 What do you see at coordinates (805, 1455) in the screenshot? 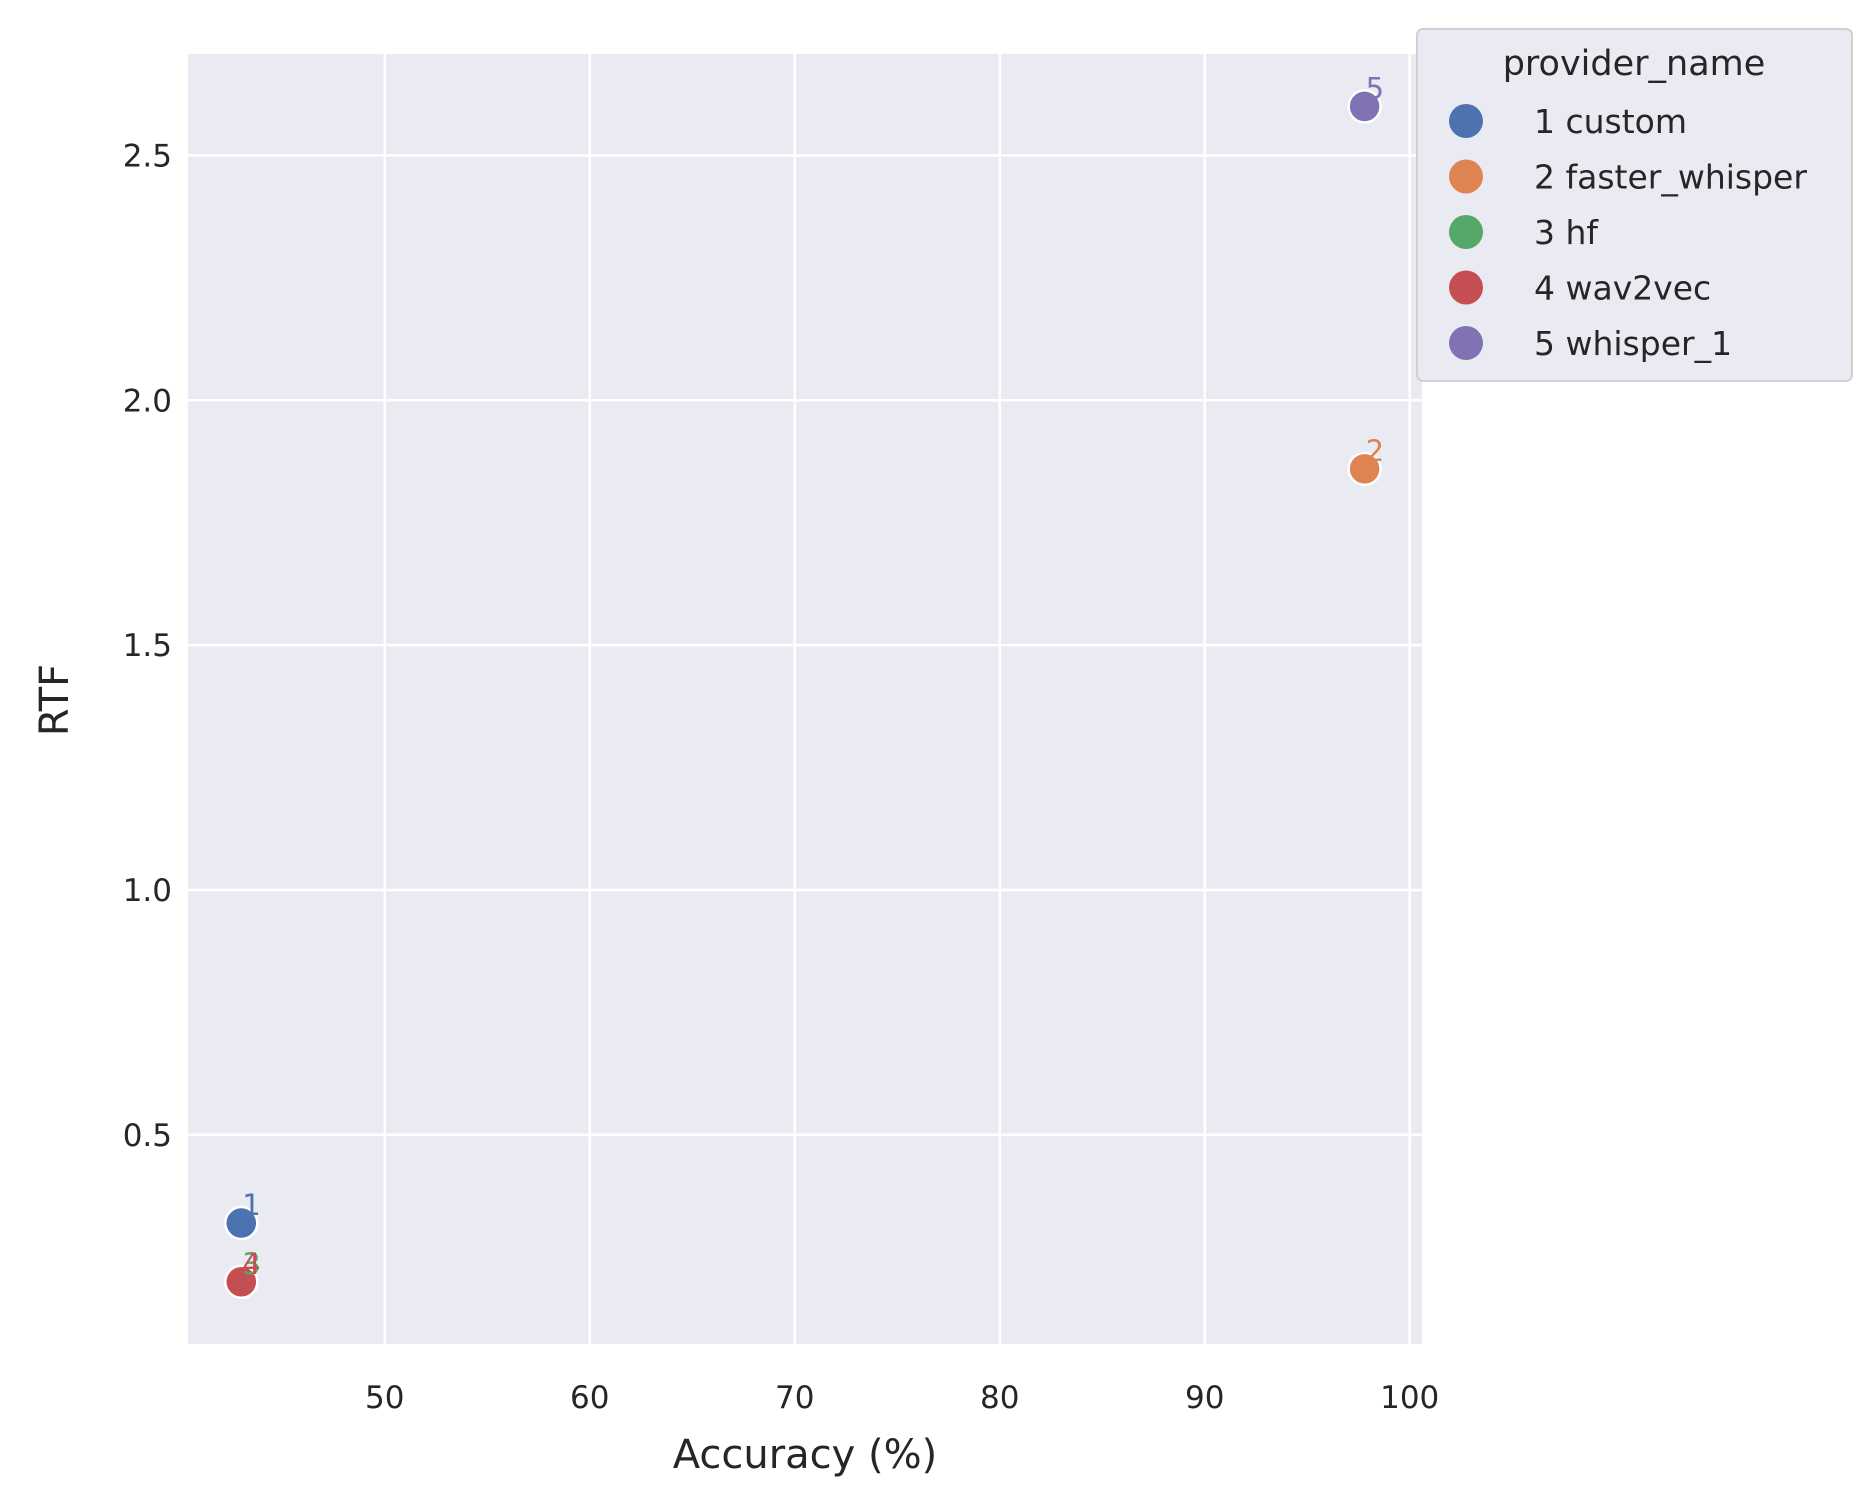
I see `x-axis-title: Accuracy (%)` at bounding box center [805, 1455].